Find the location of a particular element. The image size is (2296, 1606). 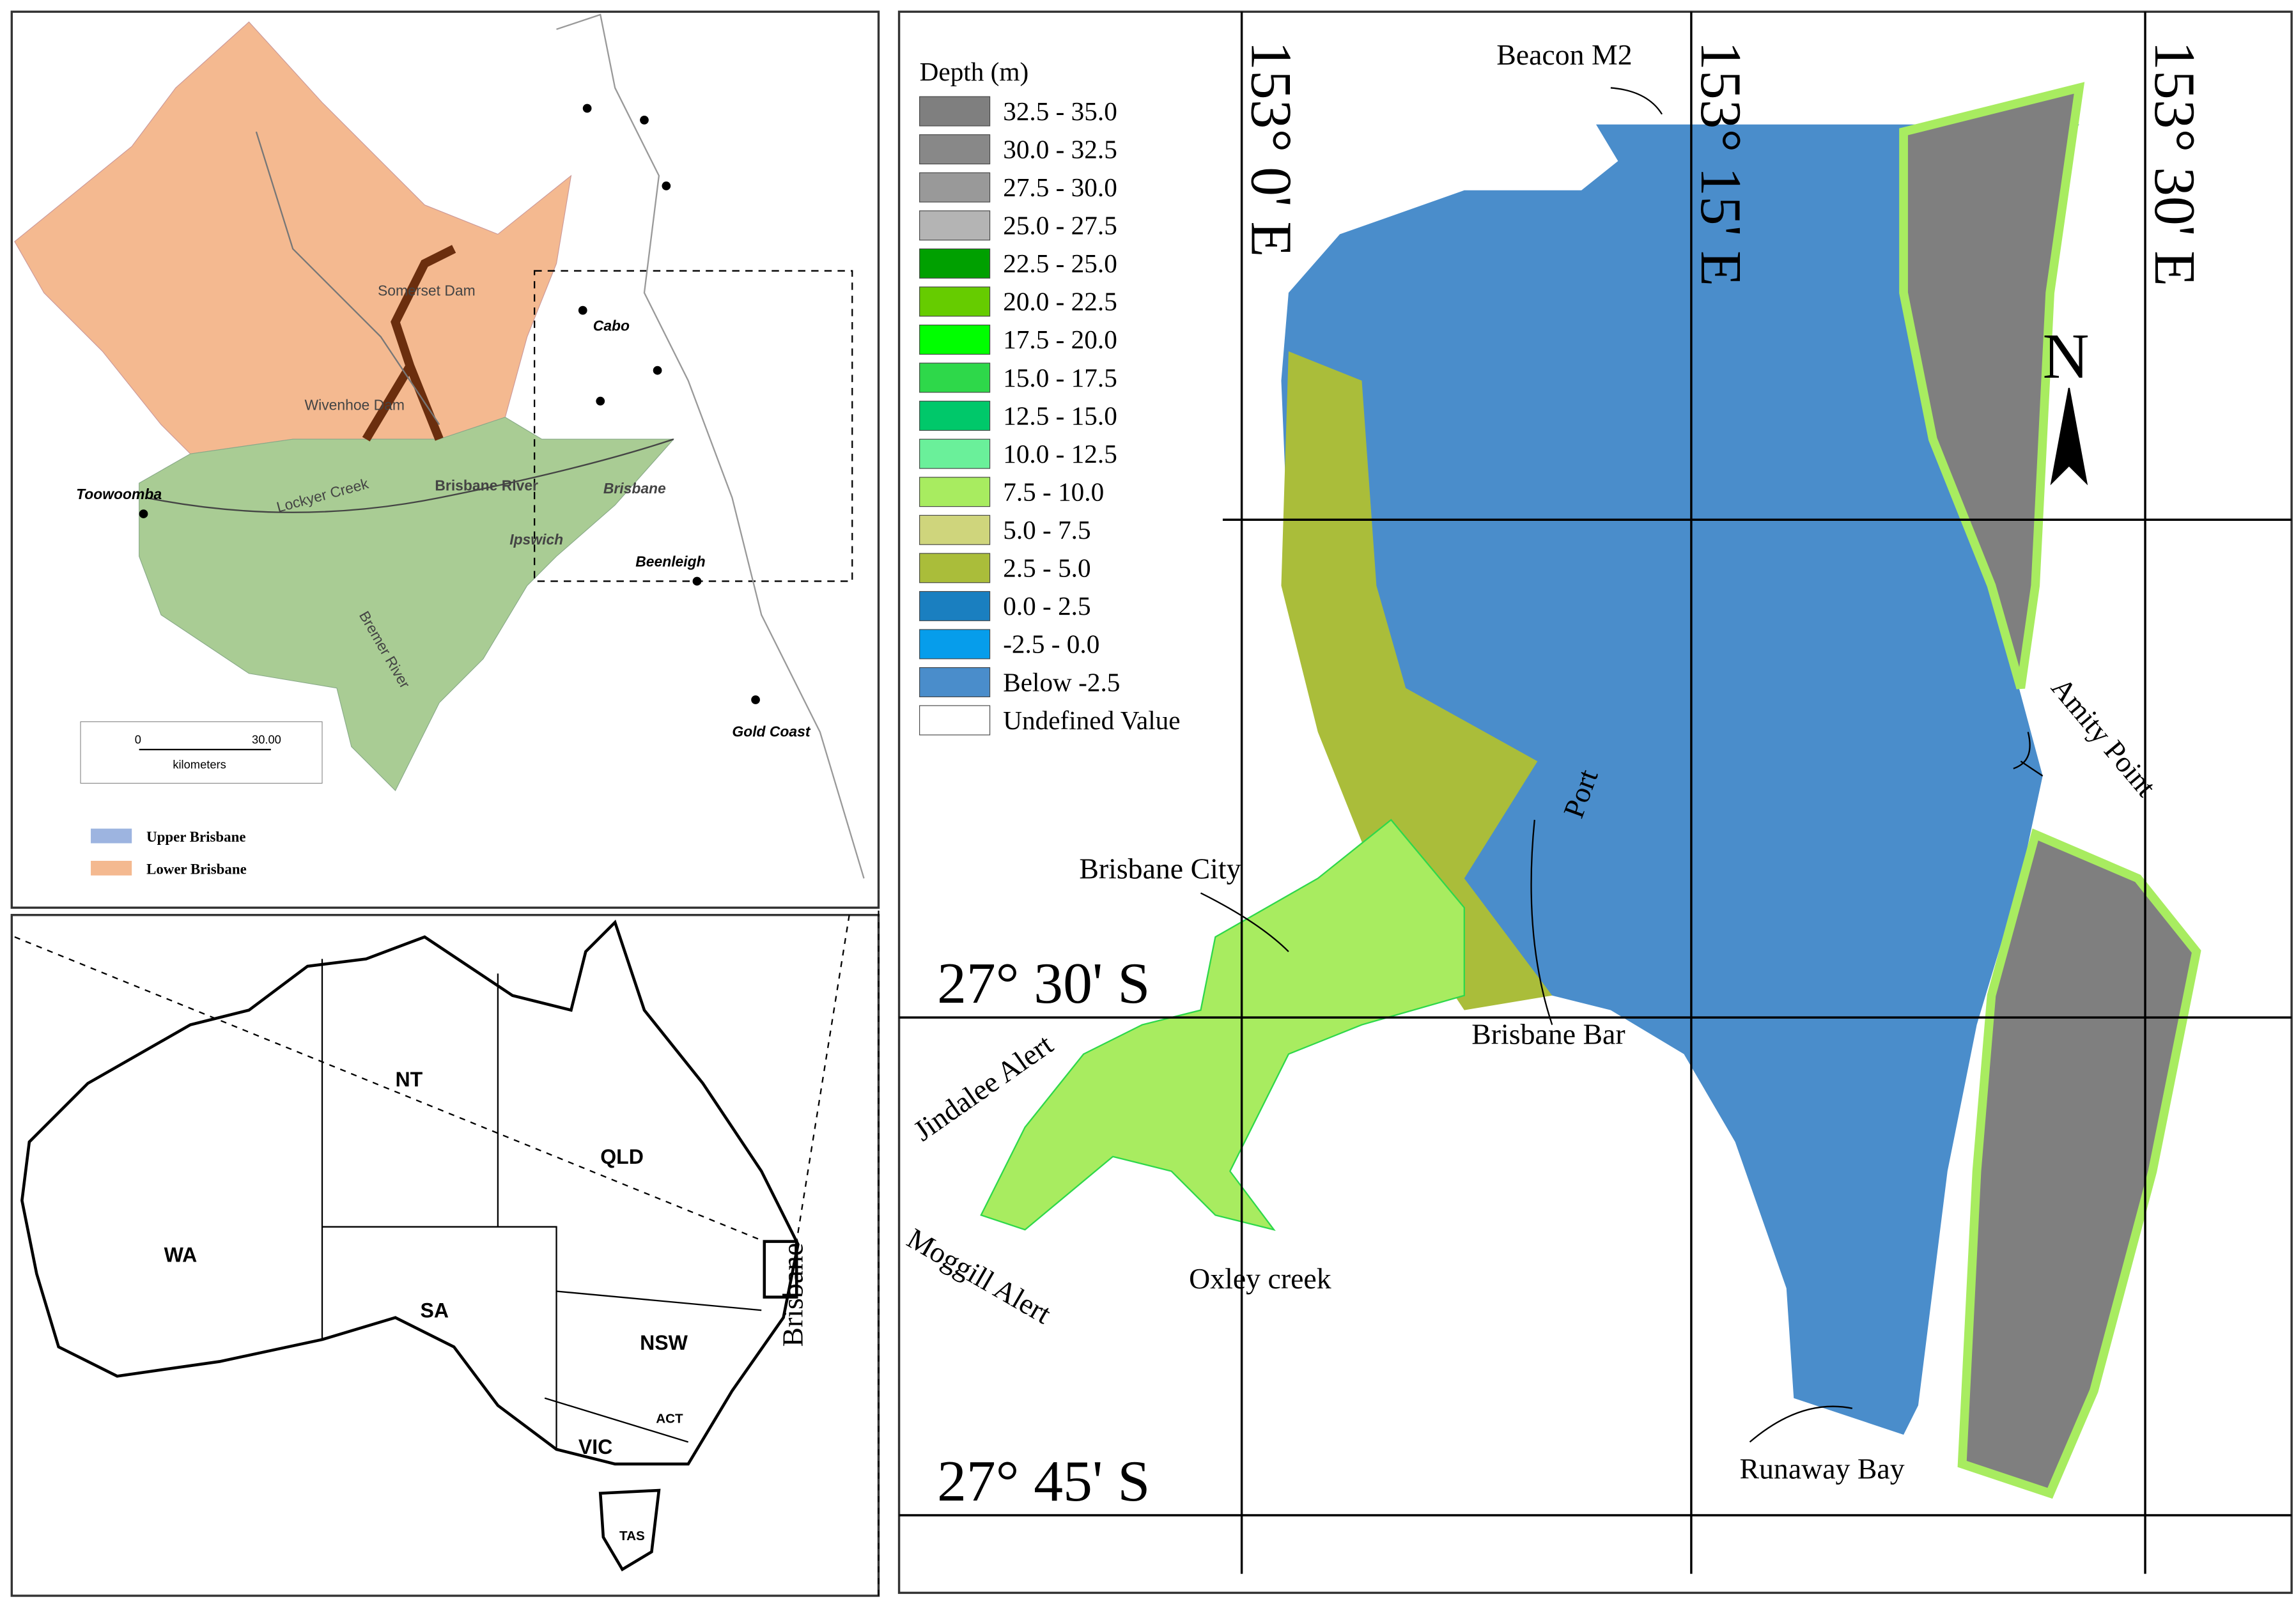

legend-label: Below -2.5 is located at coordinates (1061, 682).